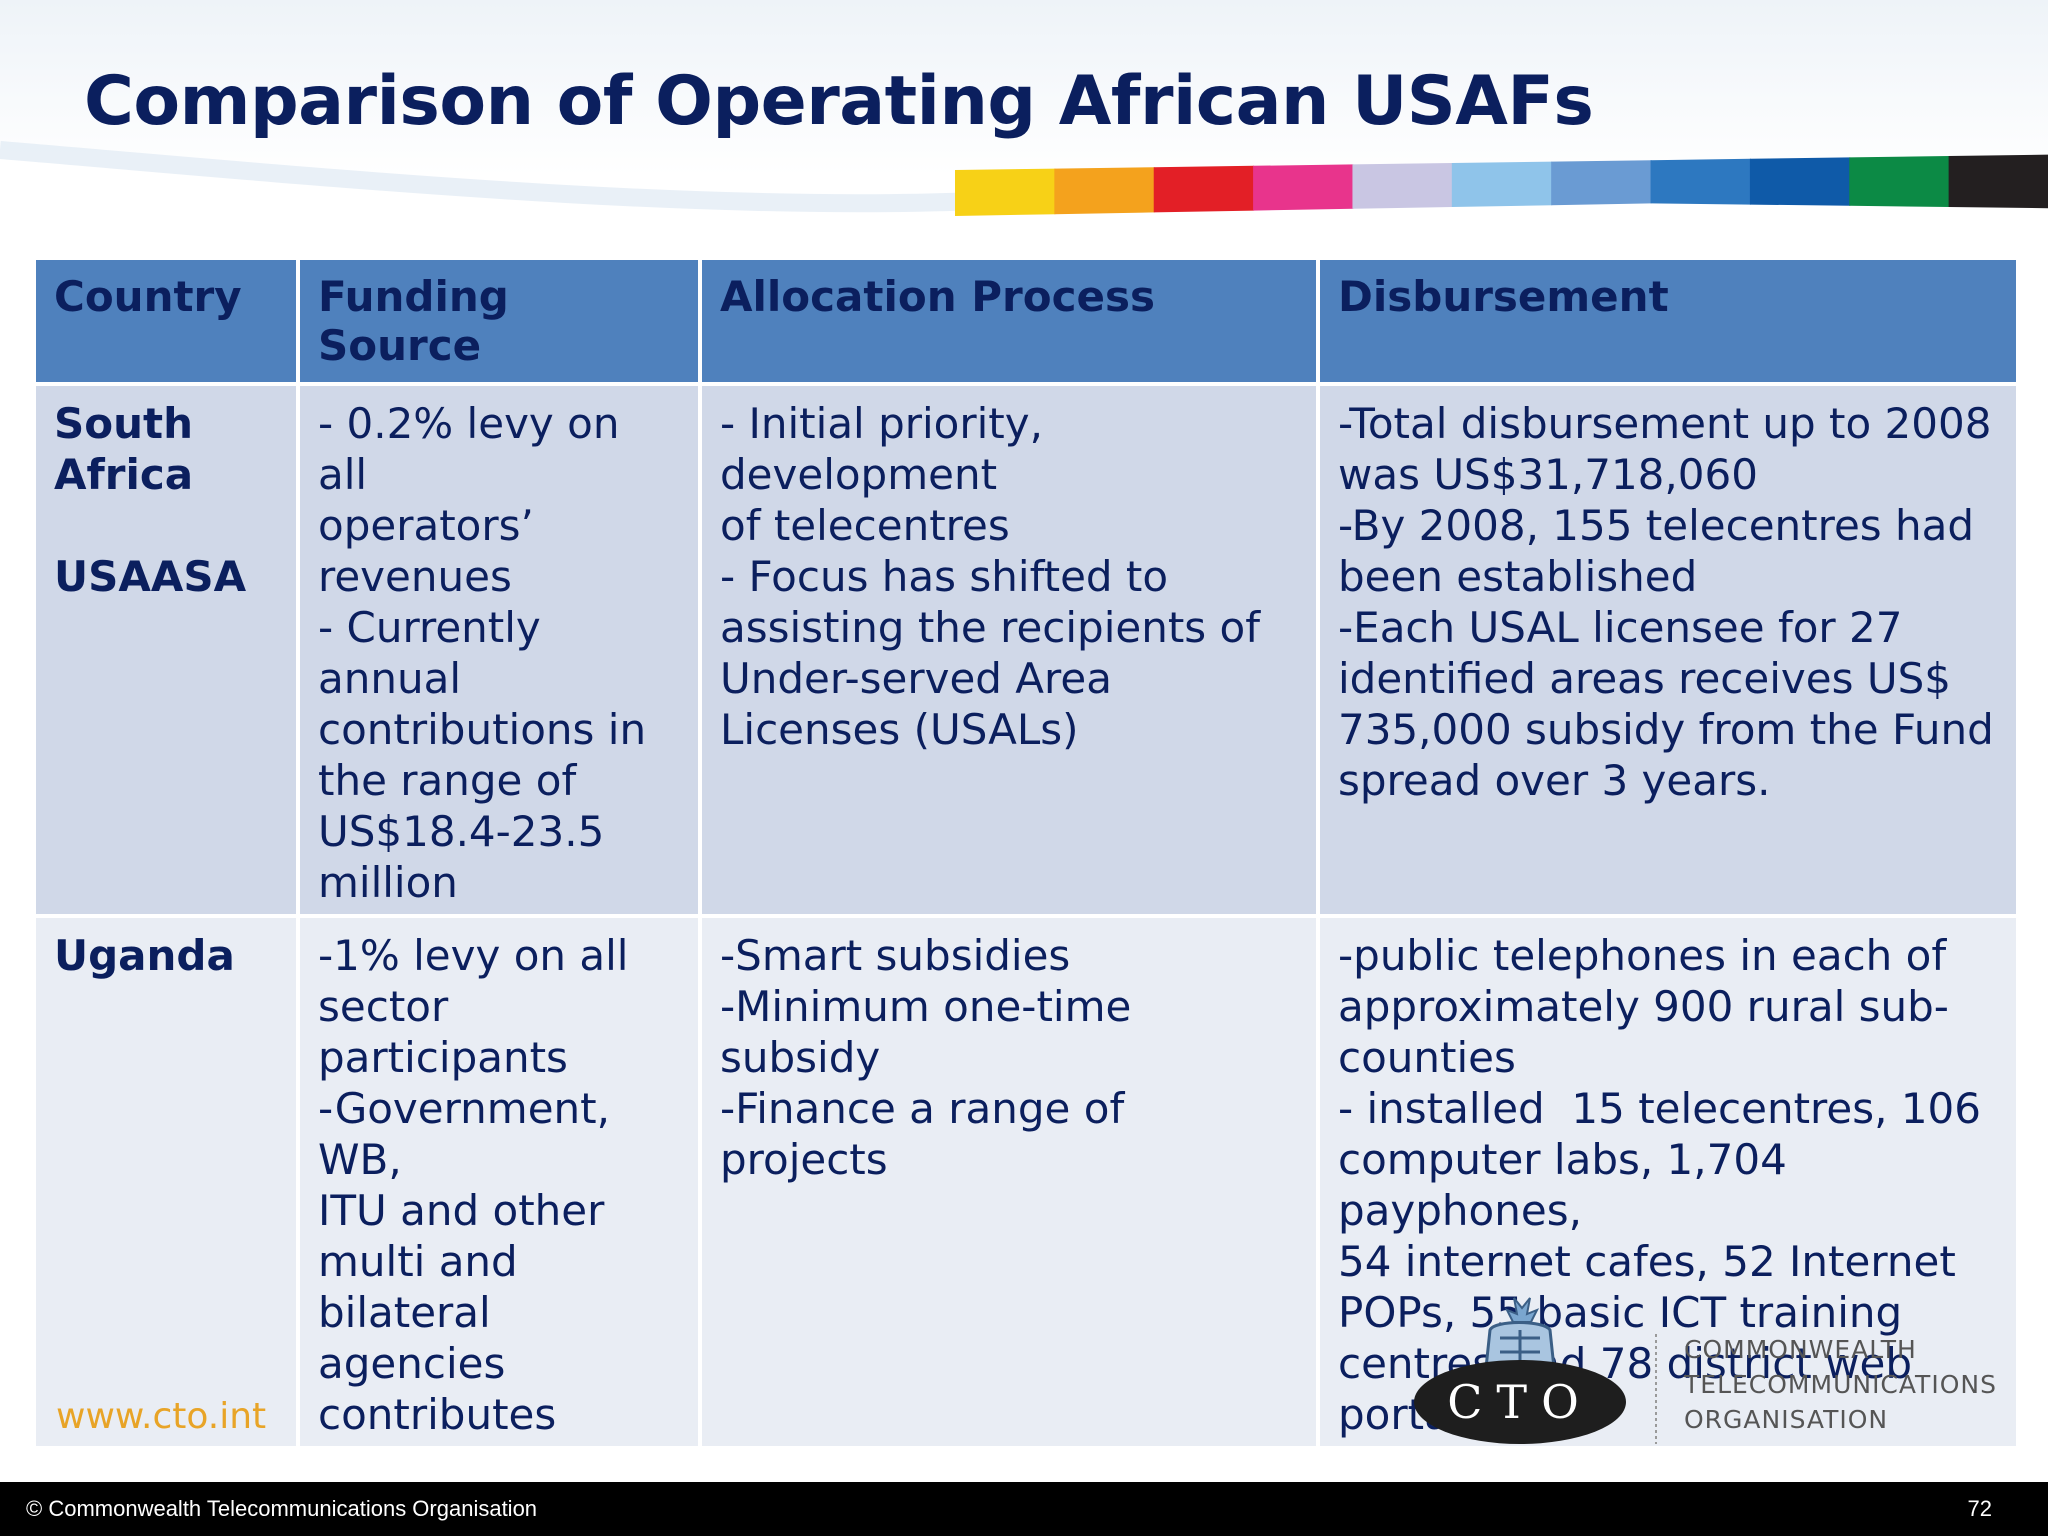  Describe the element at coordinates (1668, 321) in the screenshot. I see `header-disbursement: Disbursement` at that location.